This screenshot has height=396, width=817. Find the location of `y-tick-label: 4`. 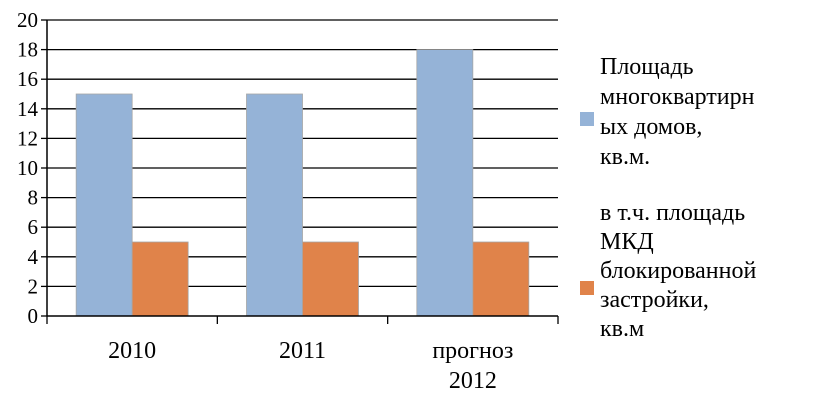

y-tick-label: 4 is located at coordinates (33, 257).